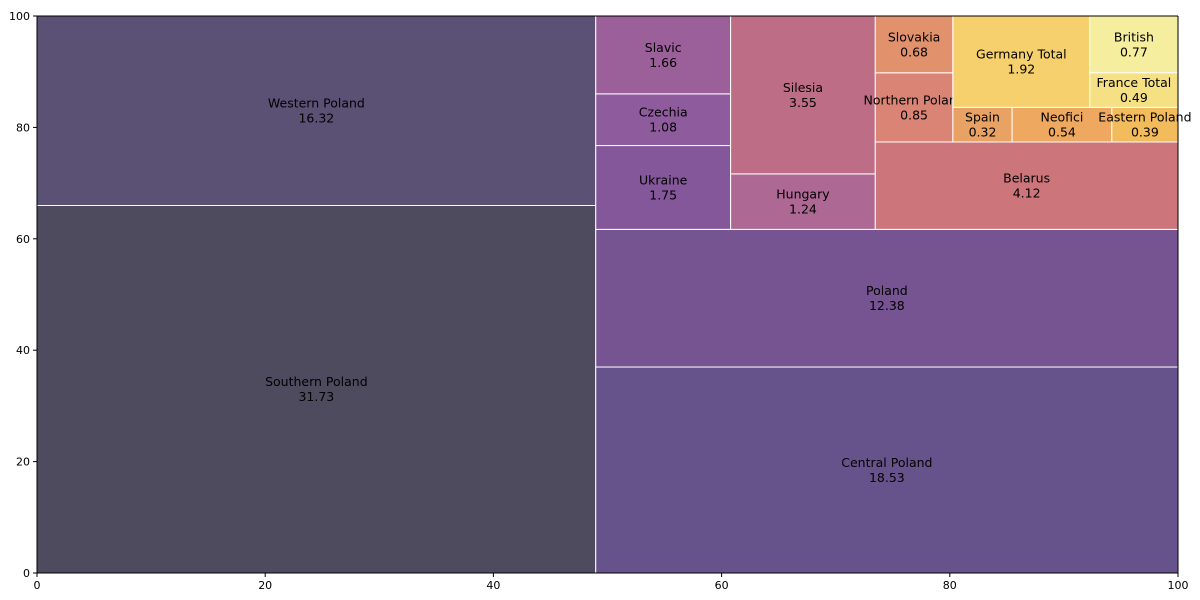 This screenshot has width=1200, height=600. What do you see at coordinates (1021, 54) in the screenshot?
I see `tile-label-germany-total: Germany Total` at bounding box center [1021, 54].